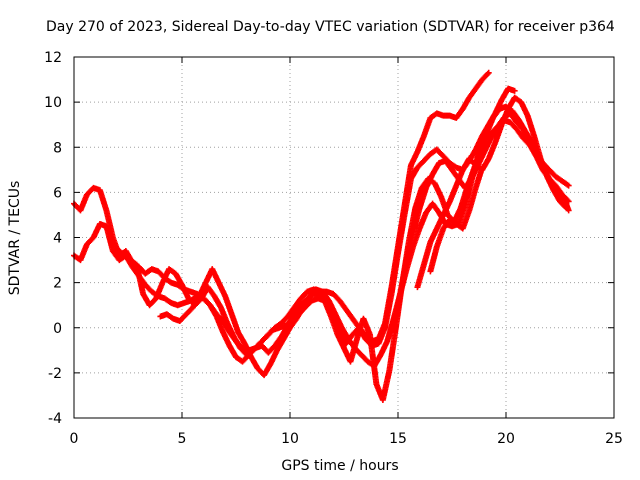  What do you see at coordinates (53, 103) in the screenshot?
I see `y-tick-label: 10` at bounding box center [53, 103].